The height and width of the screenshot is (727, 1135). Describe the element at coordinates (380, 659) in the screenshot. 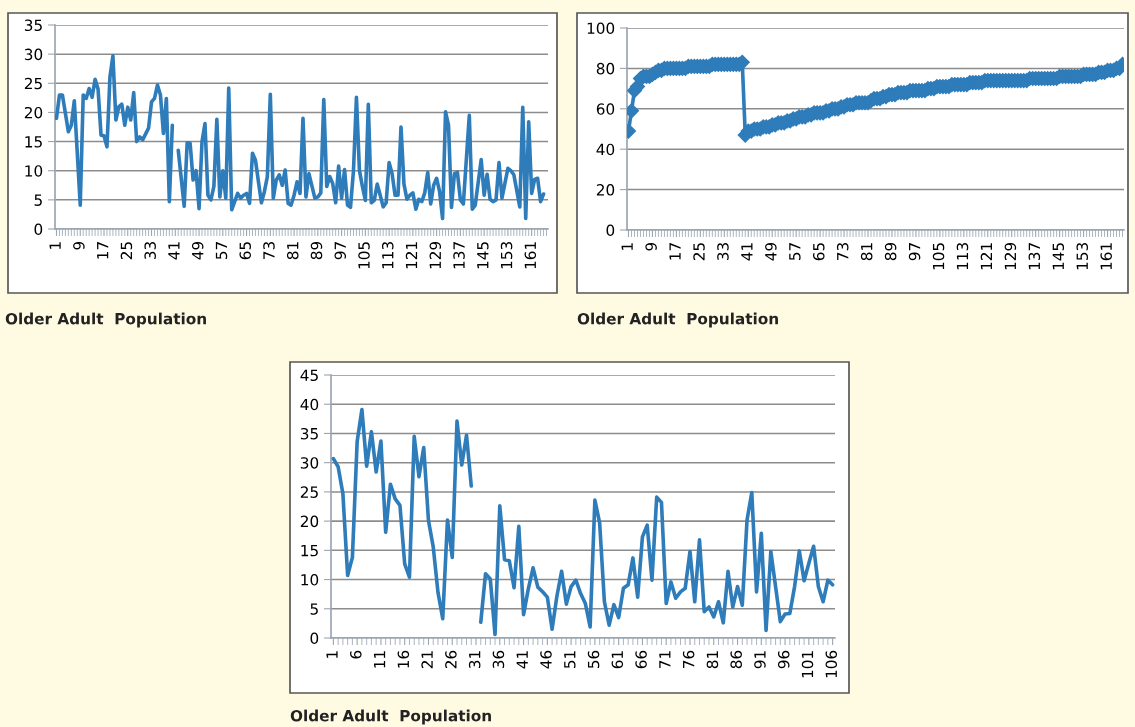

I see `x-tick-label: 11` at that location.